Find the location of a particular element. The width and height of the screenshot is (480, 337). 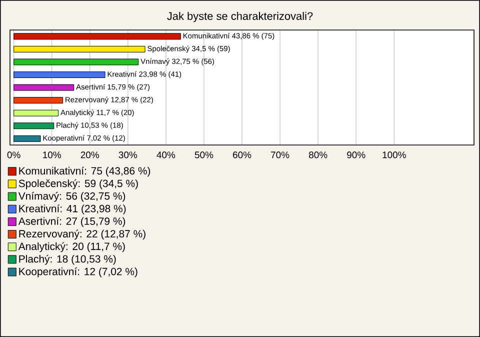

x-tick-label: 80% is located at coordinates (318, 155).